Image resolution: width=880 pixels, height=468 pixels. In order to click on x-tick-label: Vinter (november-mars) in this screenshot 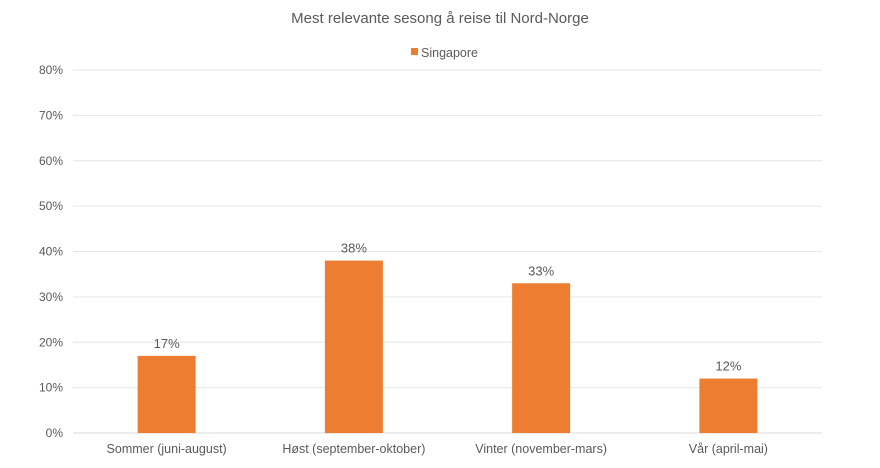, I will do `click(541, 449)`.